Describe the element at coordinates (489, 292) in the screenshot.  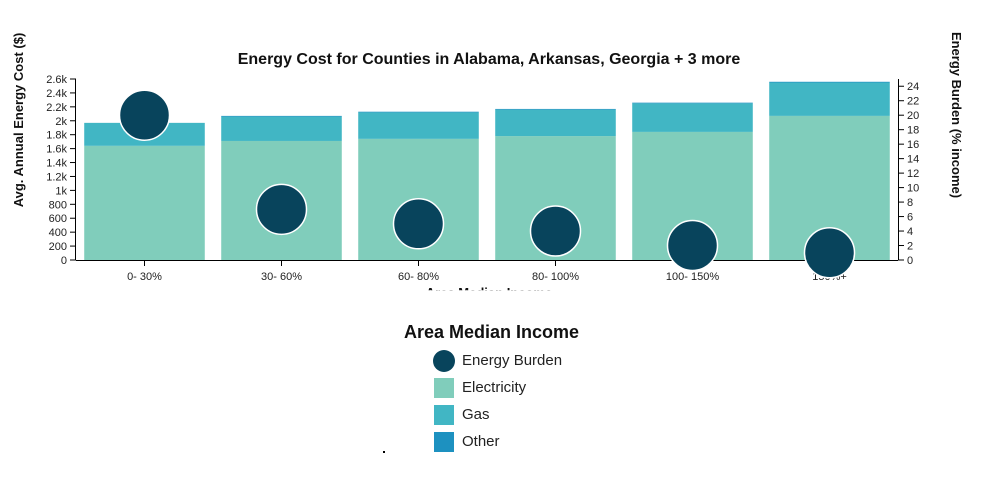
I see `x-axis-label: Area Median Income` at that location.